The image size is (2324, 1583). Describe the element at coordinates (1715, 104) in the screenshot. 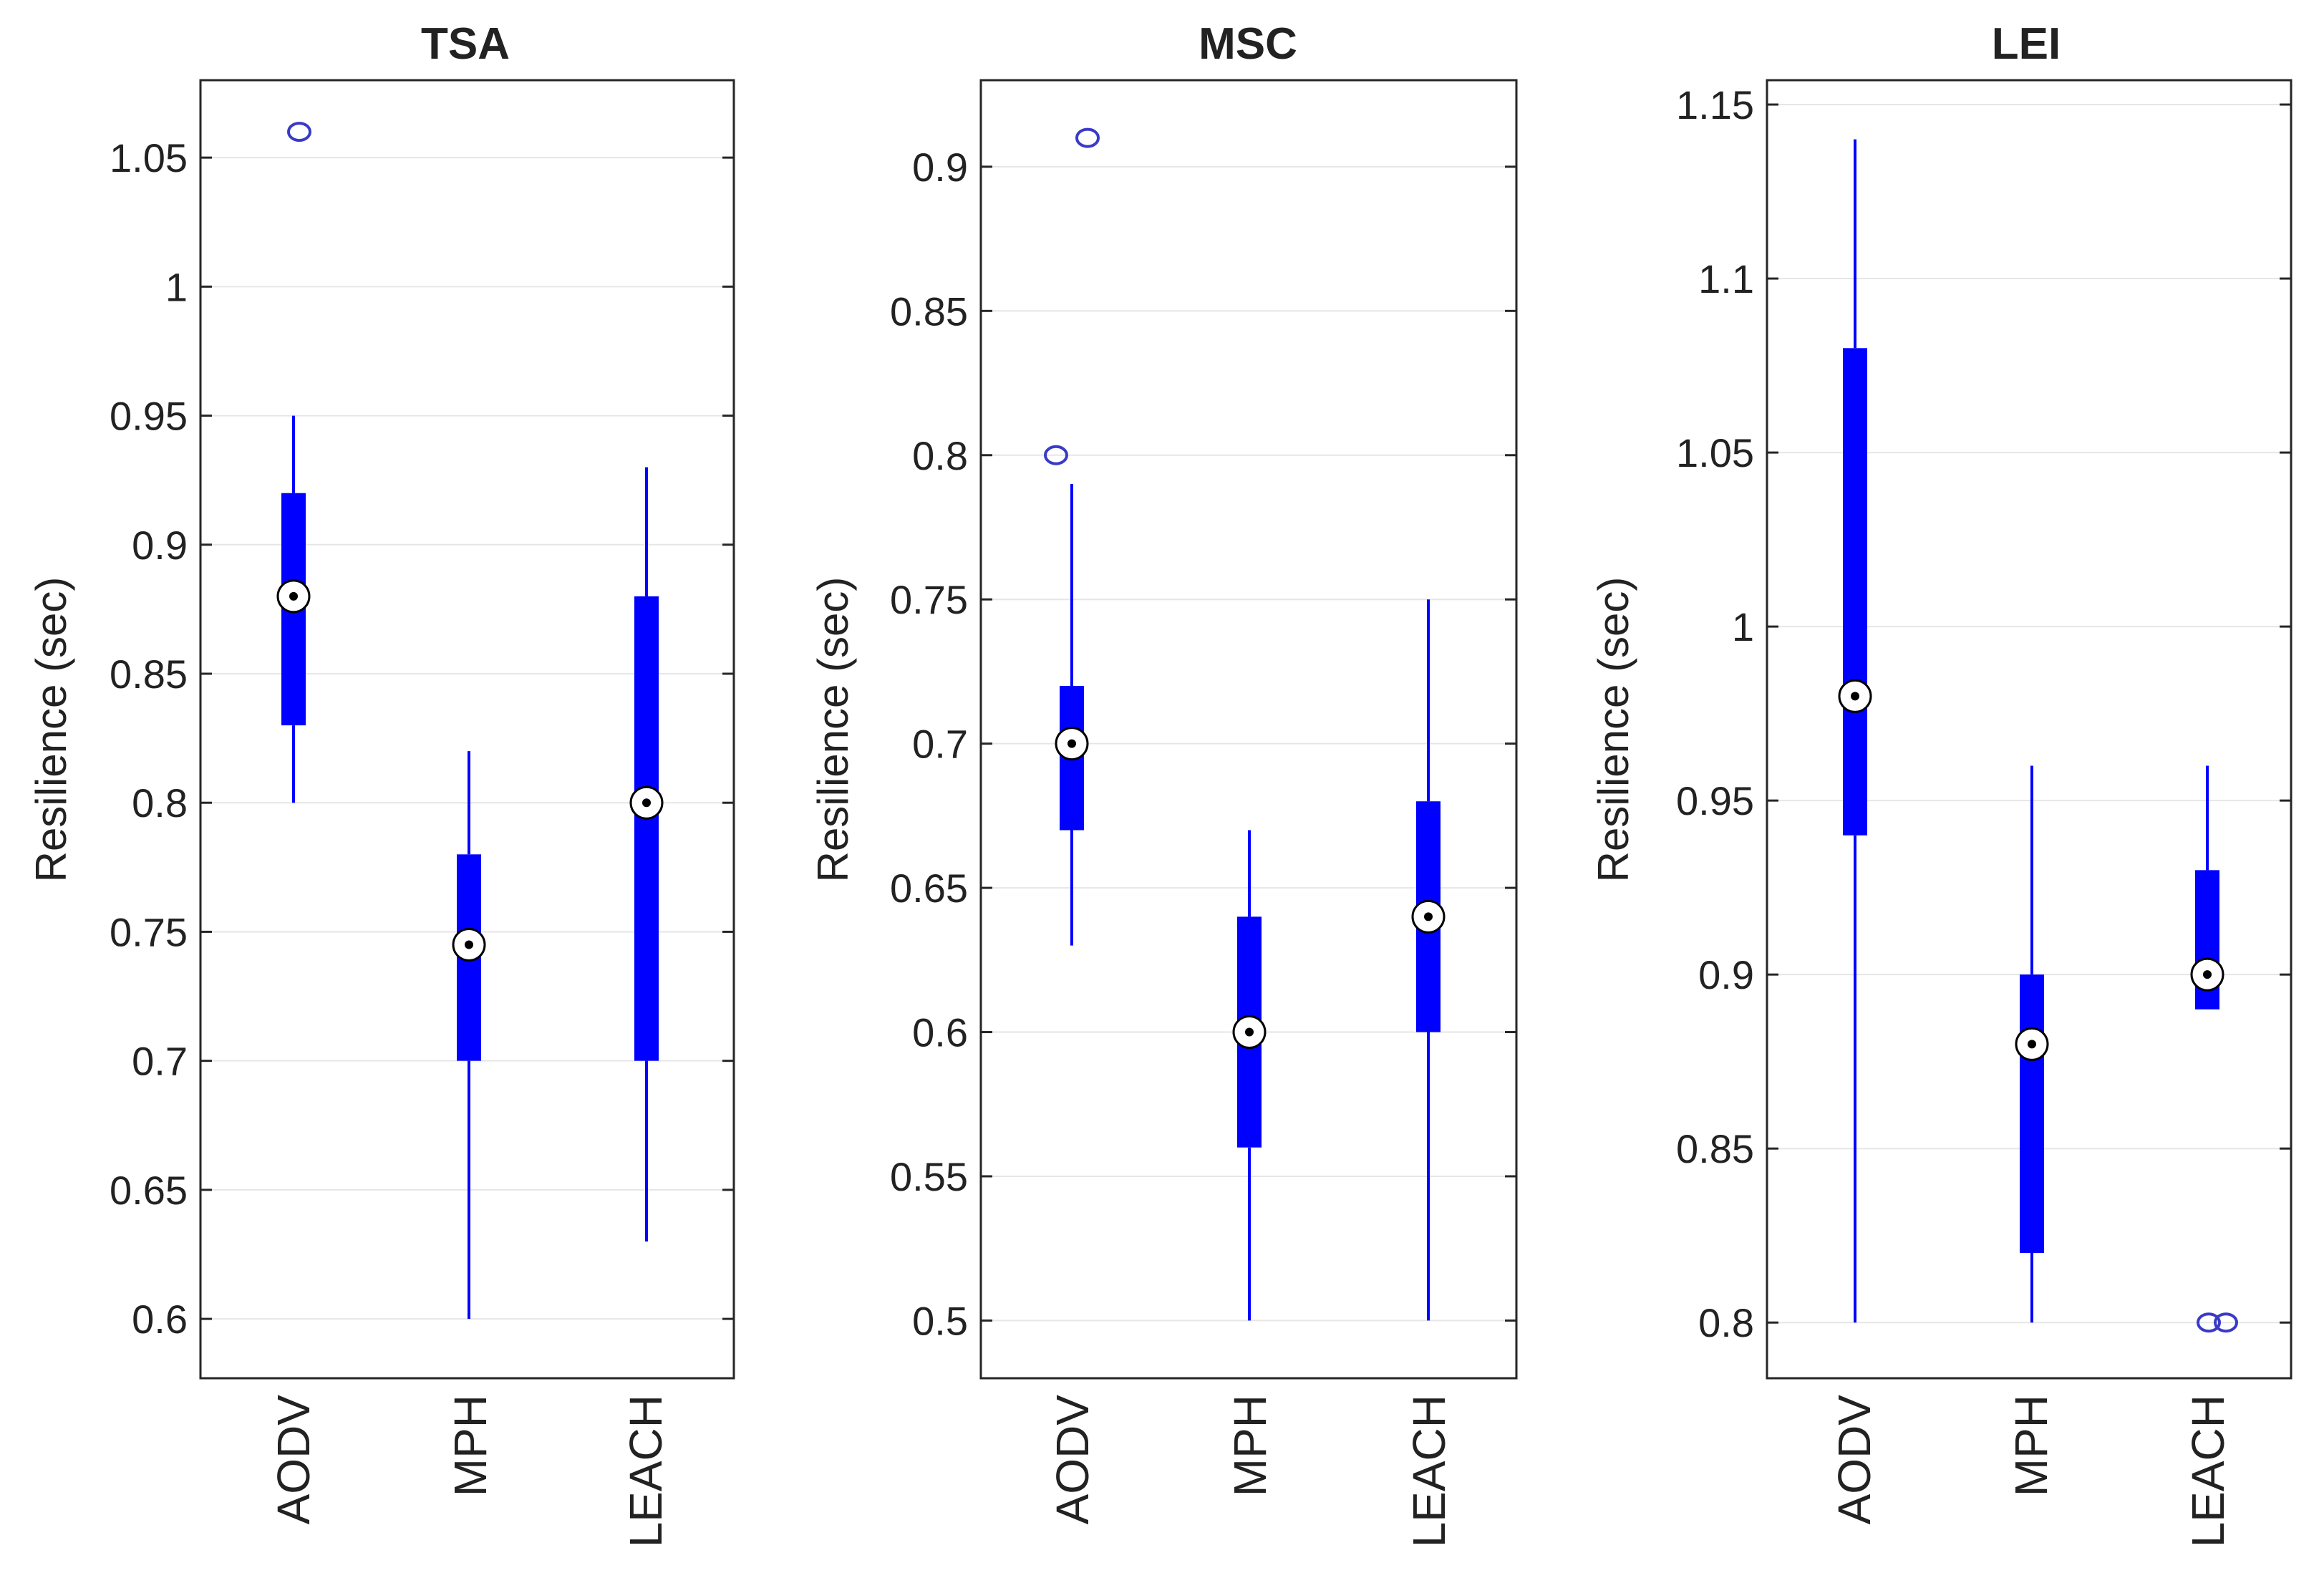

I see `y-tick-label: 1.15` at that location.